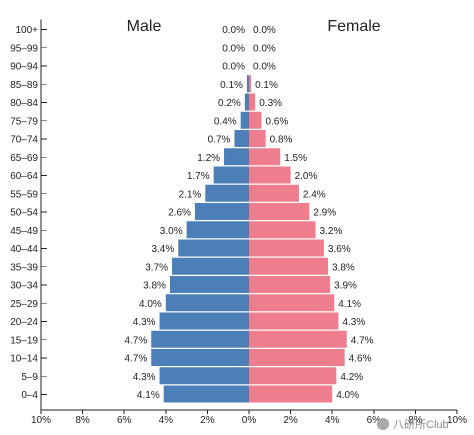 This screenshot has width=474, height=435. I want to click on female-data-label: 0.8%, so click(281, 140).